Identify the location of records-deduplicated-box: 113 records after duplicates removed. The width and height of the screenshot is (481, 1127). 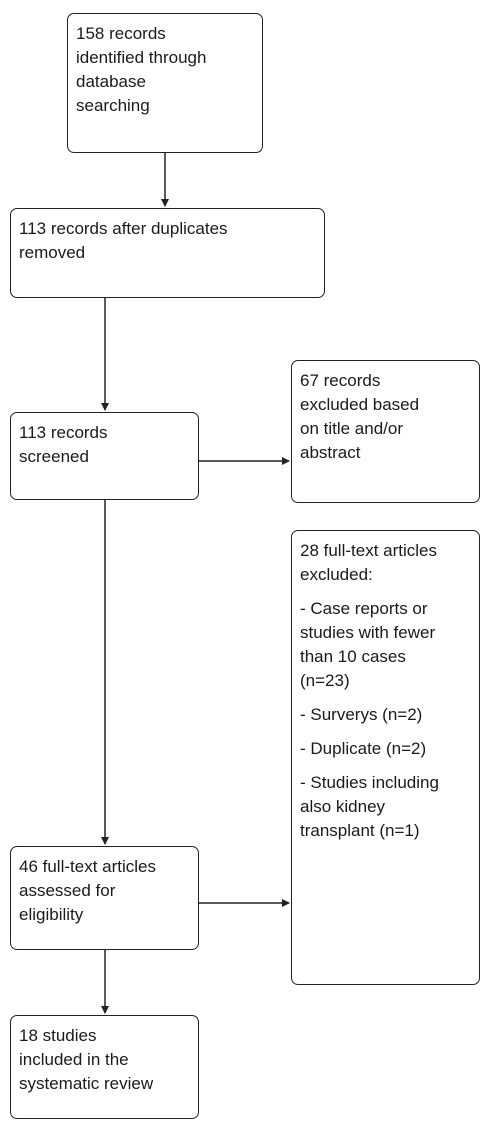
(167, 253).